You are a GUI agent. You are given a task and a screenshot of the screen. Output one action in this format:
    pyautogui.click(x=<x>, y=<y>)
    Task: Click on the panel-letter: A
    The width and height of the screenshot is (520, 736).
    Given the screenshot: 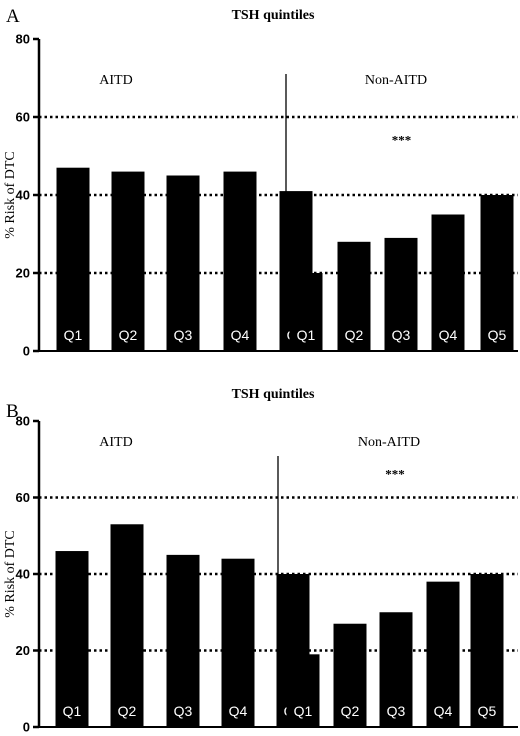 What is the action you would take?
    pyautogui.click(x=13, y=16)
    